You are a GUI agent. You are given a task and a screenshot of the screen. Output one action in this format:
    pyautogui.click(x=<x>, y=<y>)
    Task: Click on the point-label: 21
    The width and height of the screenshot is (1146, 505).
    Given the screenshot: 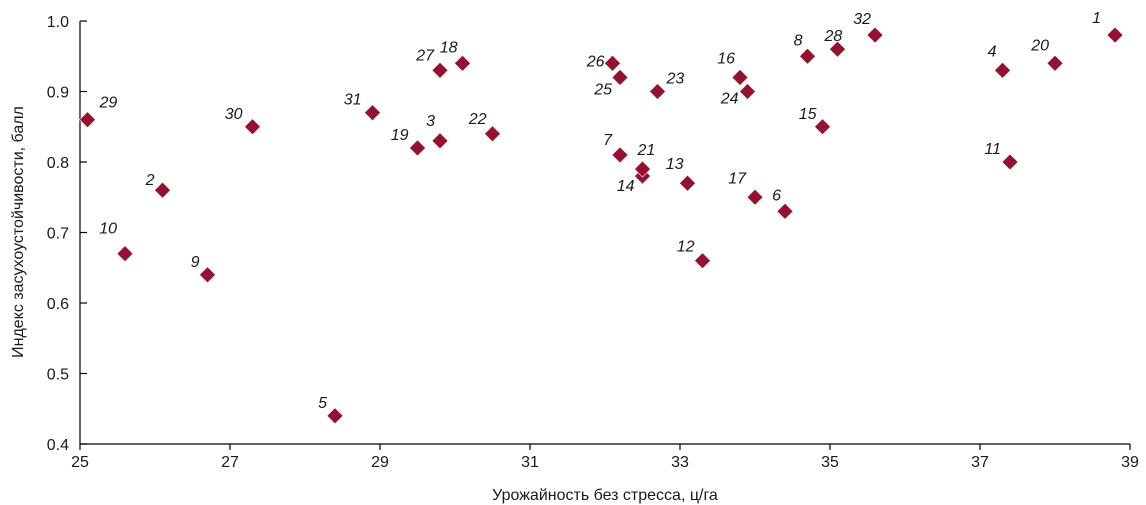 What is the action you would take?
    pyautogui.click(x=646, y=150)
    